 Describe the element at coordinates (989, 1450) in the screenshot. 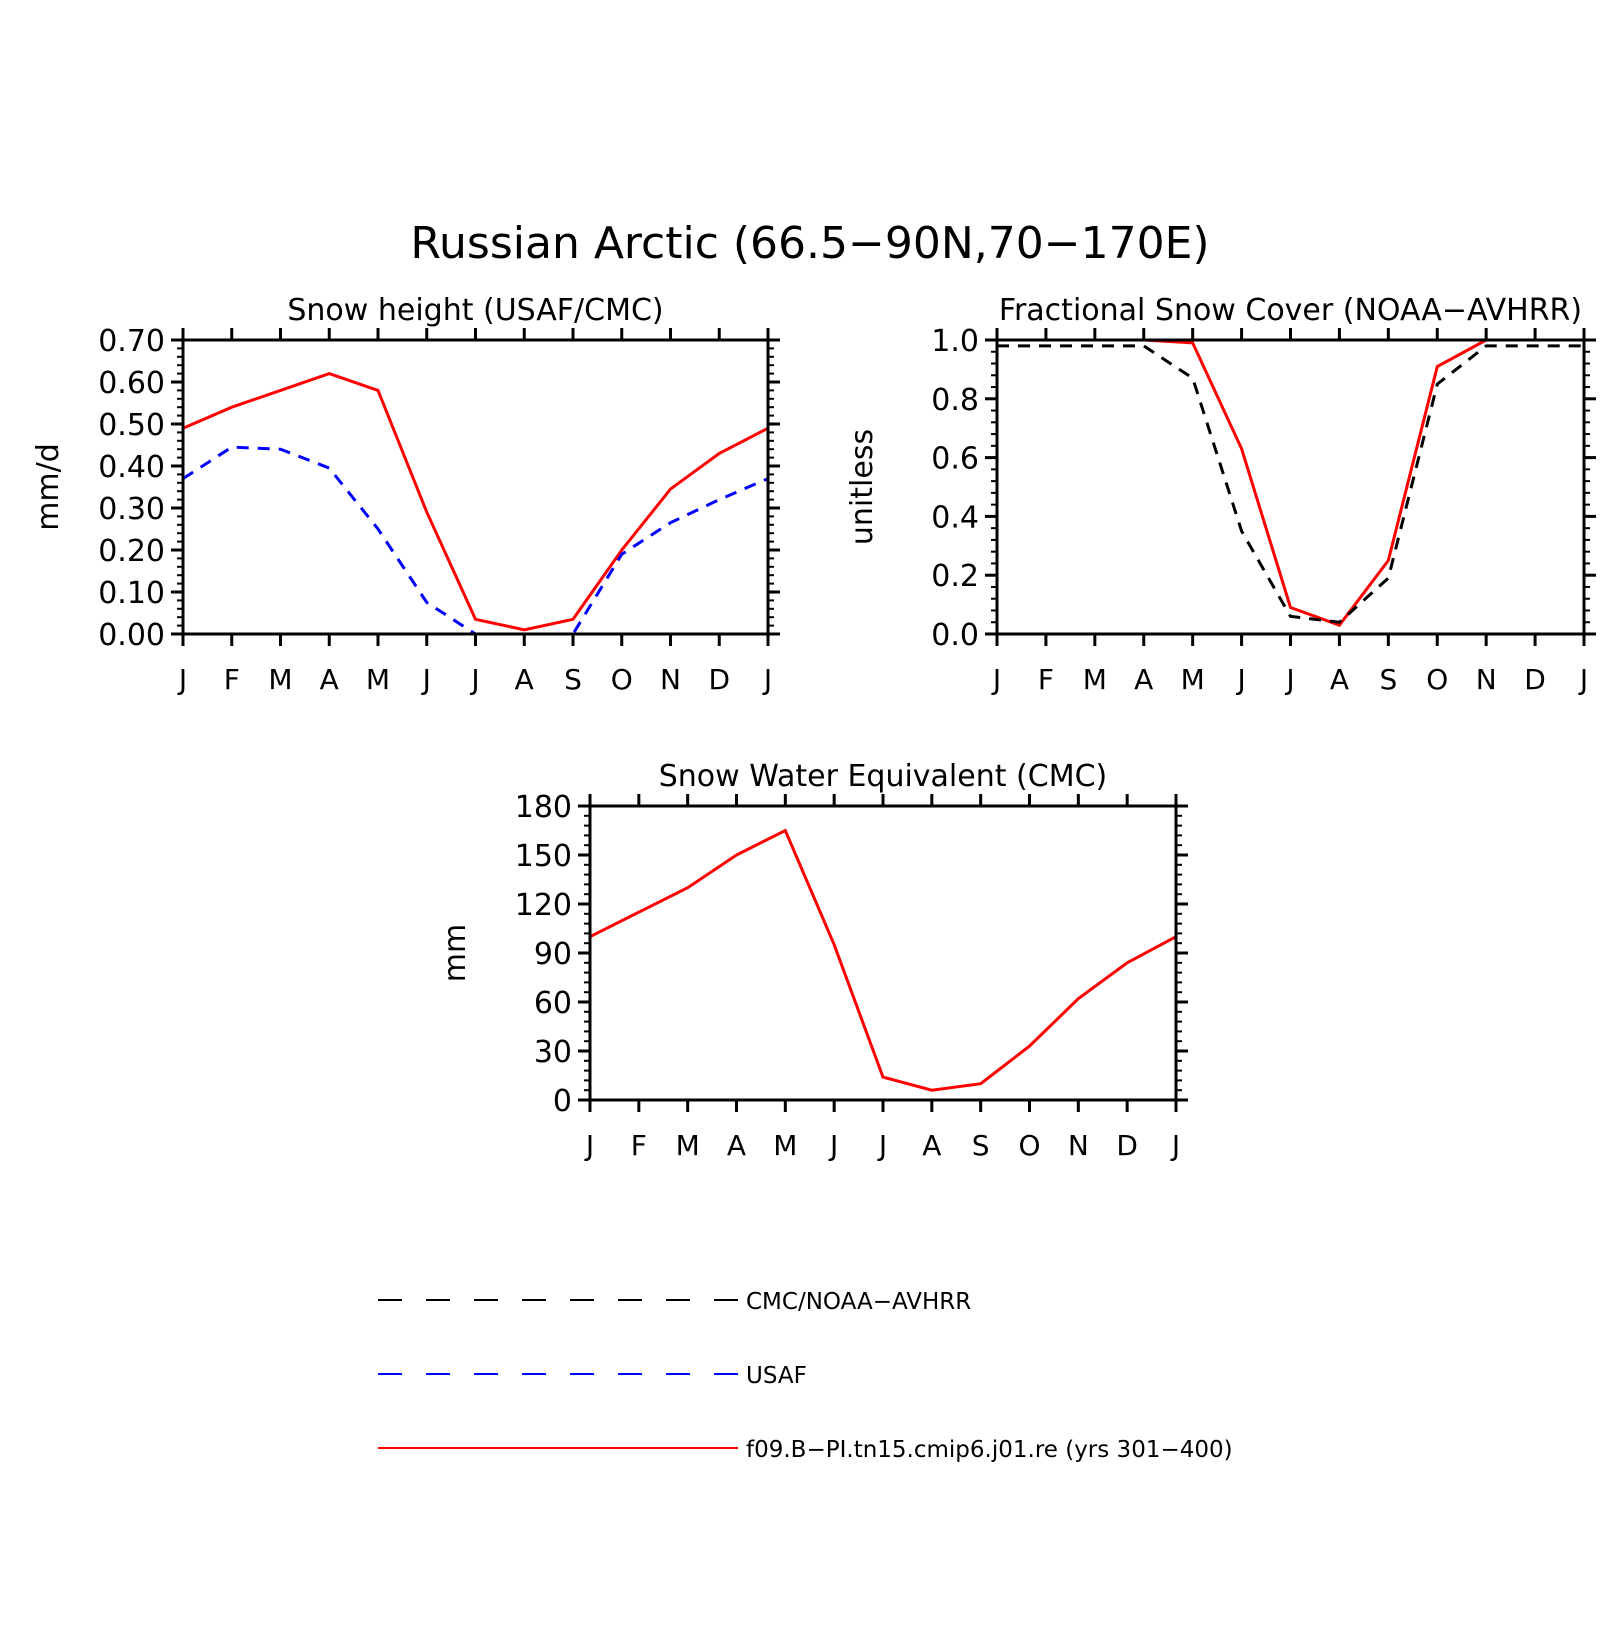

I see `legend-label: f09.B−PI.tn15.cmip6.j01.re (yrs 301−400)` at that location.